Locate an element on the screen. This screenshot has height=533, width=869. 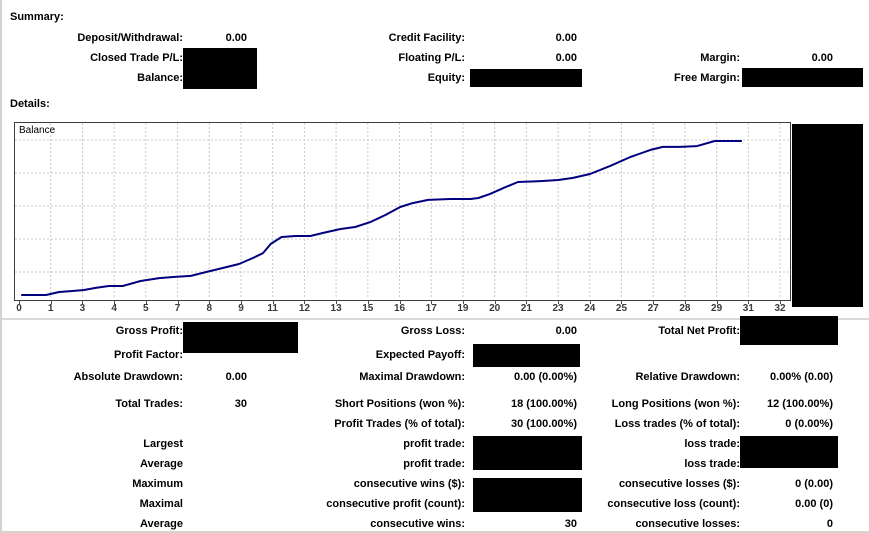
section-separator is located at coordinates (434, 319).